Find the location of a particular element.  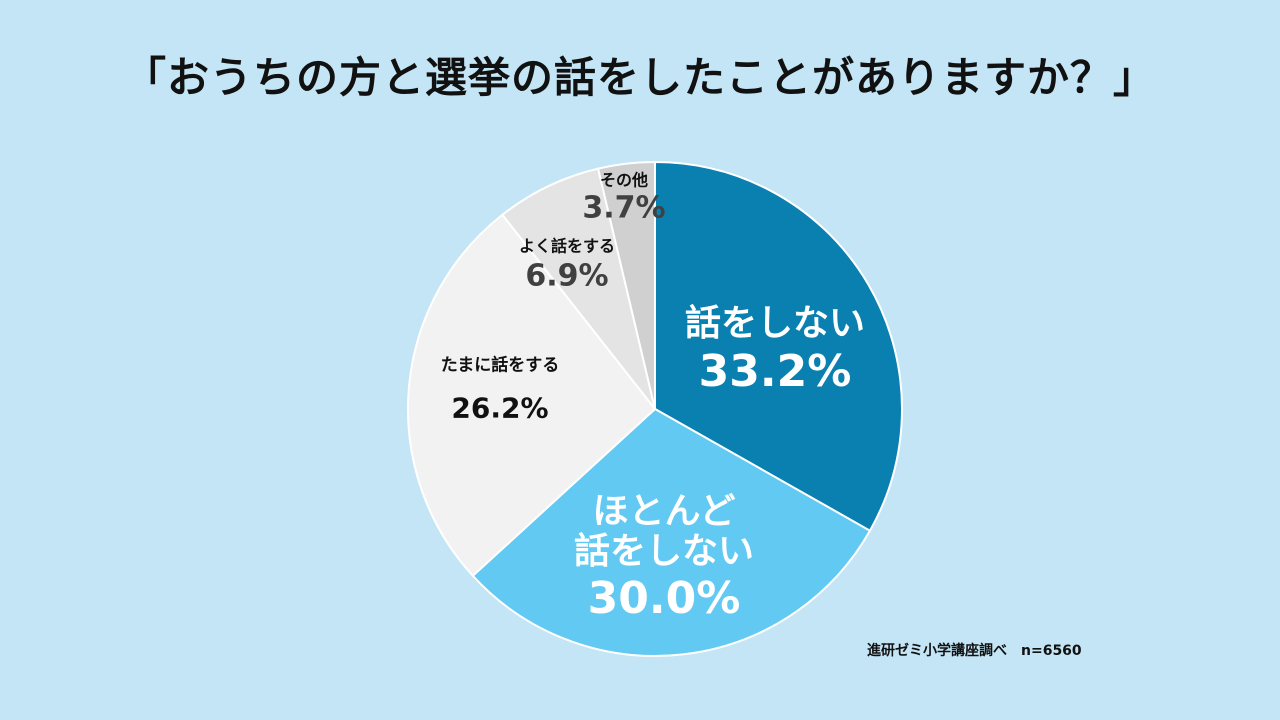

slice-label-4: よく話をする 6.9% is located at coordinates (567, 265).